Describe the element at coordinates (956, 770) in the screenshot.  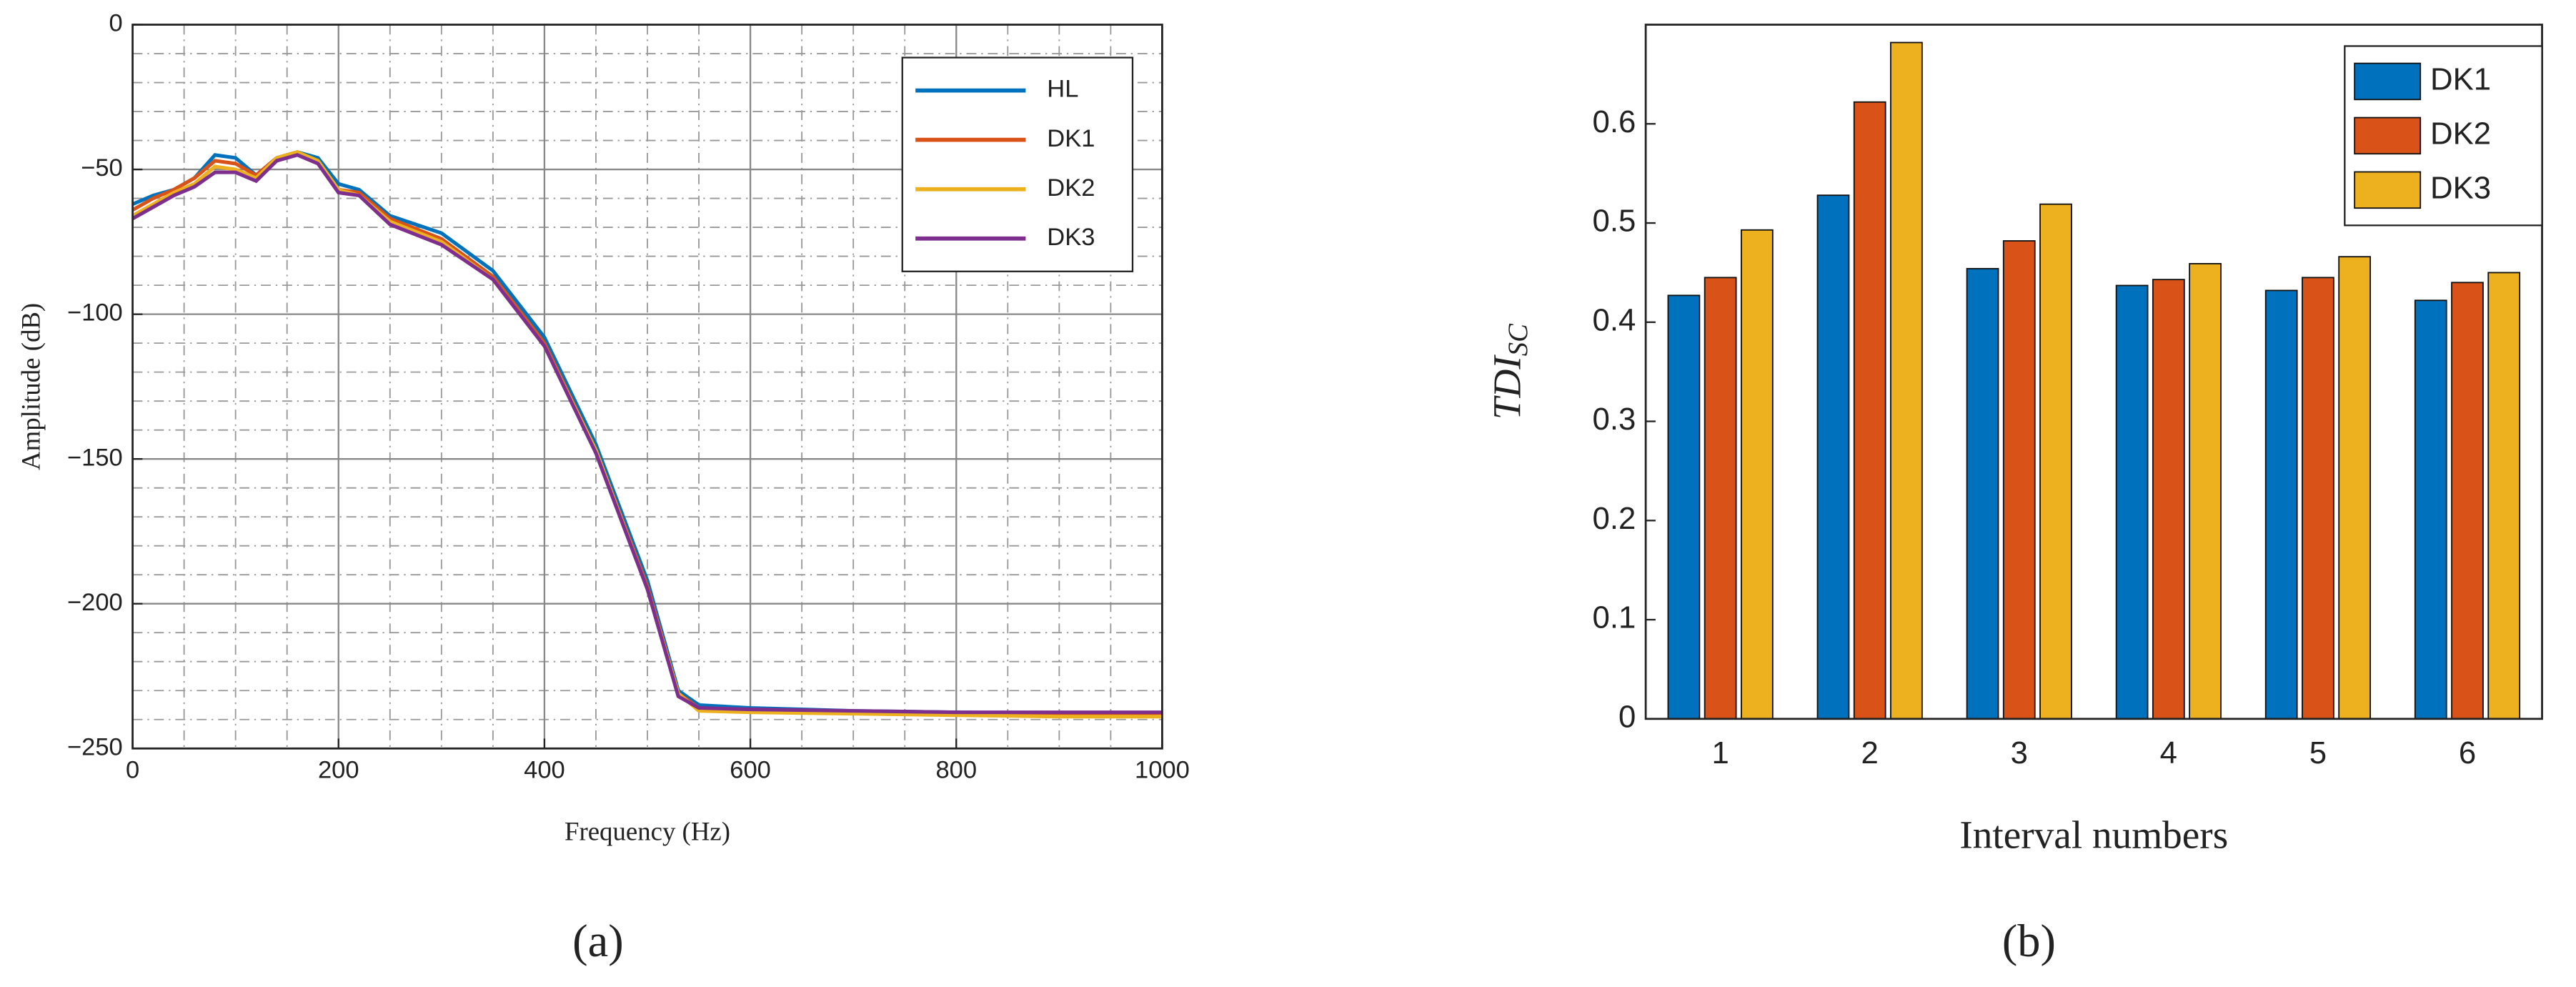
I see `x-tick-label: 800` at that location.